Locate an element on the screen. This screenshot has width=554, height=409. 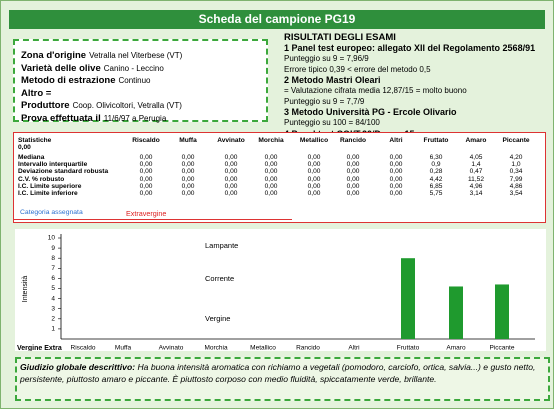
y-tick-label: 7 is located at coordinates (53, 268).